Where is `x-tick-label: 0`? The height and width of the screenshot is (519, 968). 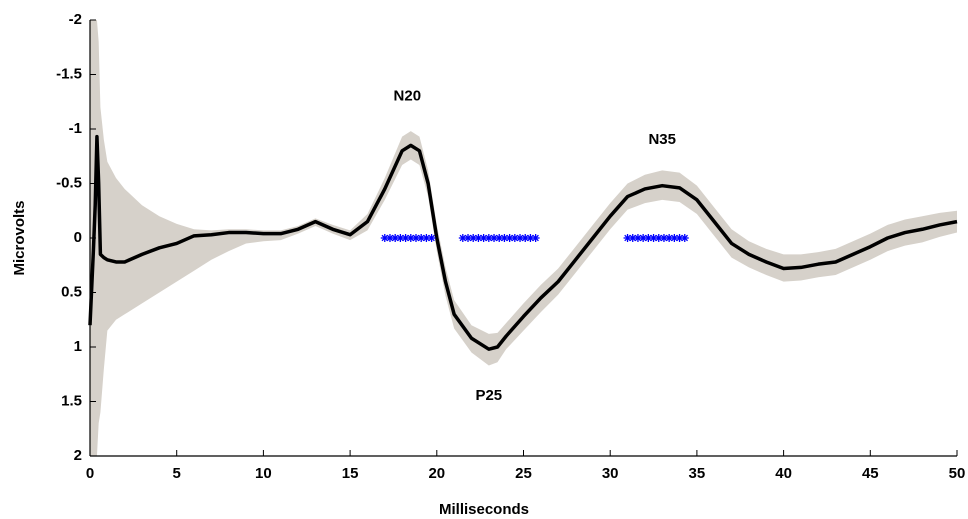 x-tick-label: 0 is located at coordinates (90, 473).